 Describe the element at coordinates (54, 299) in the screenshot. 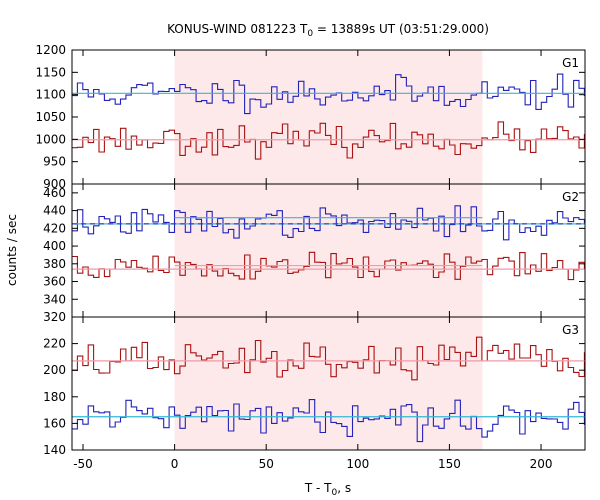

I see `y-tick-label: 340` at that location.